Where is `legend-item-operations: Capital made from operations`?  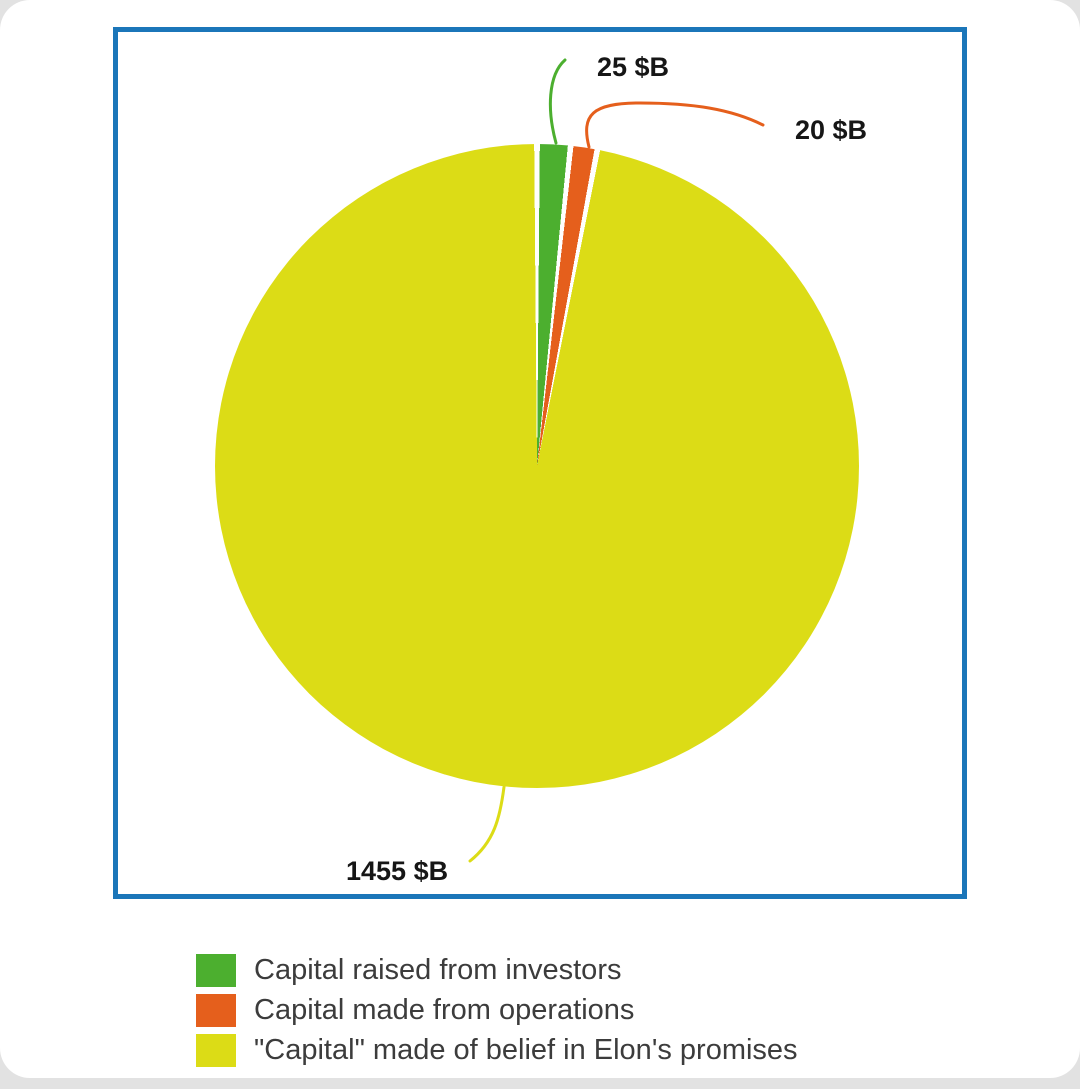 legend-item-operations: Capital made from operations is located at coordinates (497, 1010).